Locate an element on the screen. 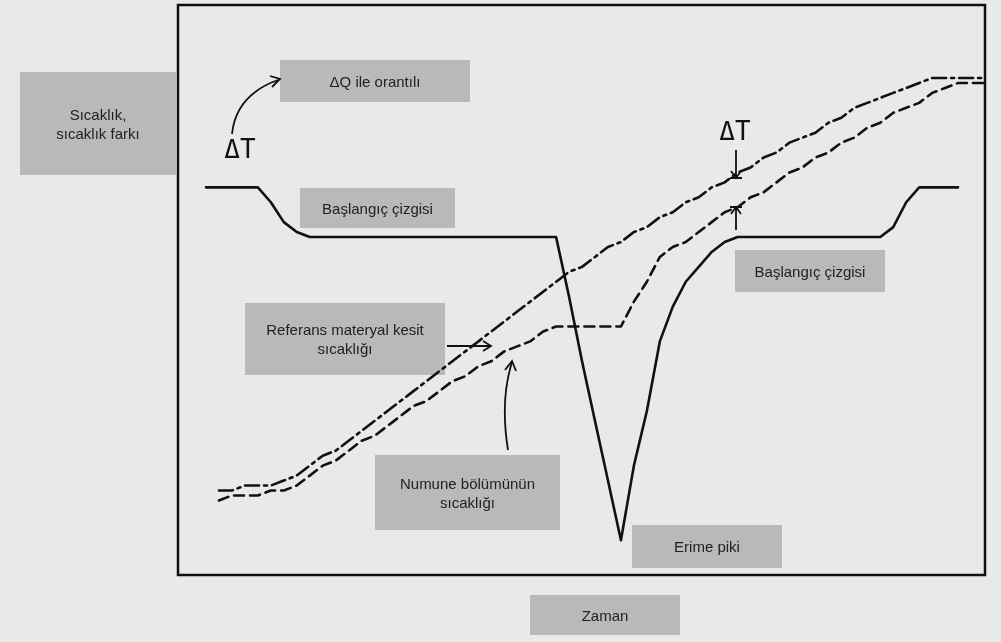 This screenshot has width=1001, height=642. y-axis-title: Sıcaklık, sıcaklık farkı is located at coordinates (98, 123).